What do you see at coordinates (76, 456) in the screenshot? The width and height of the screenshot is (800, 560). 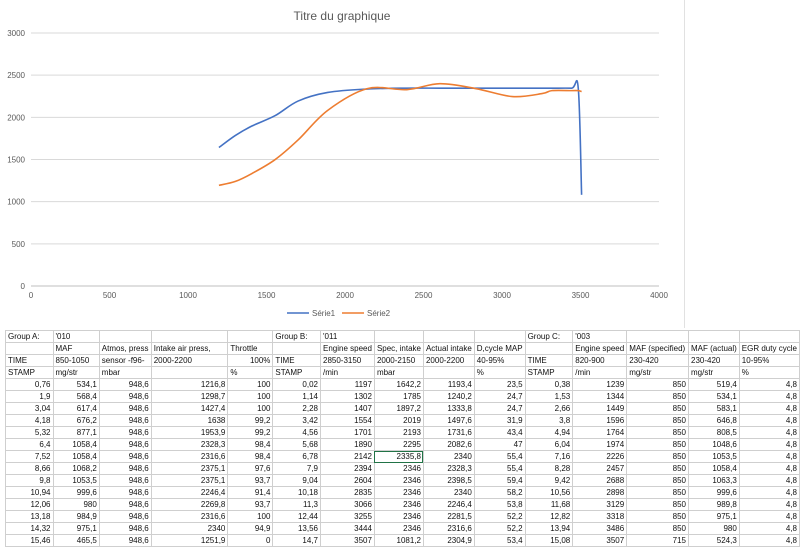 I see `table-cell: 1058,4` at bounding box center [76, 456].